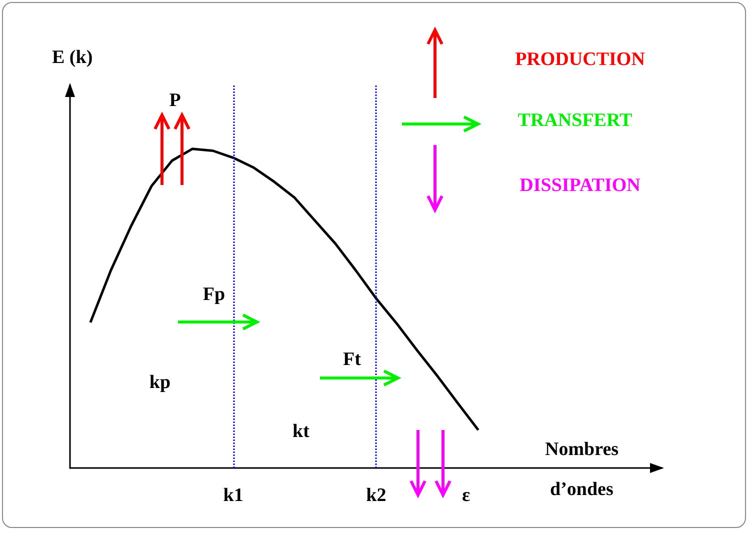 Image resolution: width=752 pixels, height=534 pixels. I want to click on annotation: kt, so click(301, 432).